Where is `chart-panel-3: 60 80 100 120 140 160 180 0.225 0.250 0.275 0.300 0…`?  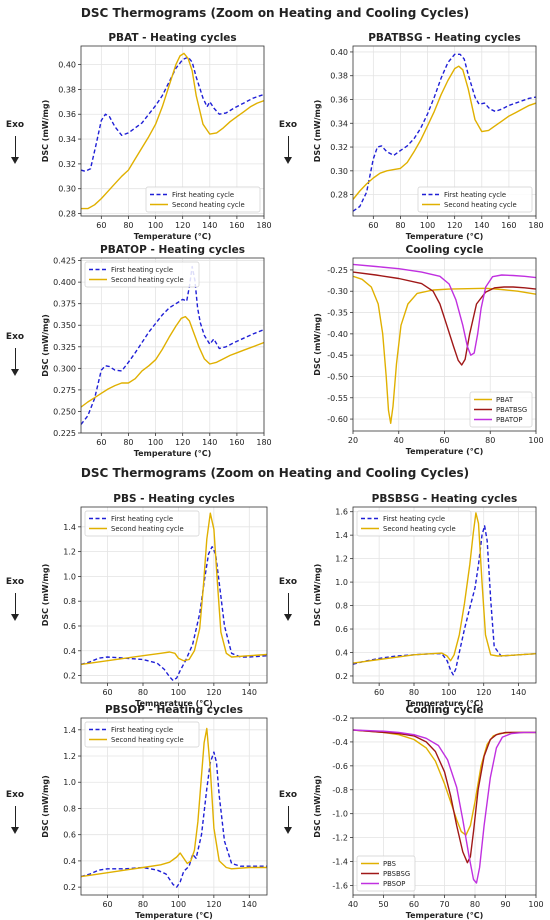 chart-panel-3: 60 80 100 120 140 160 180 0.225 0.250 0.275 0.300 0… is located at coordinates (156, 351).